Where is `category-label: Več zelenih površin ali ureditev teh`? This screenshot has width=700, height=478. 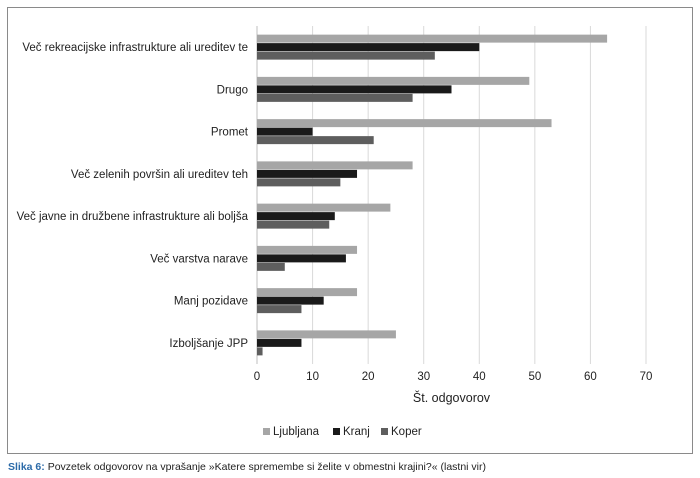 category-label: Več zelenih površin ali ureditev teh is located at coordinates (159, 175).